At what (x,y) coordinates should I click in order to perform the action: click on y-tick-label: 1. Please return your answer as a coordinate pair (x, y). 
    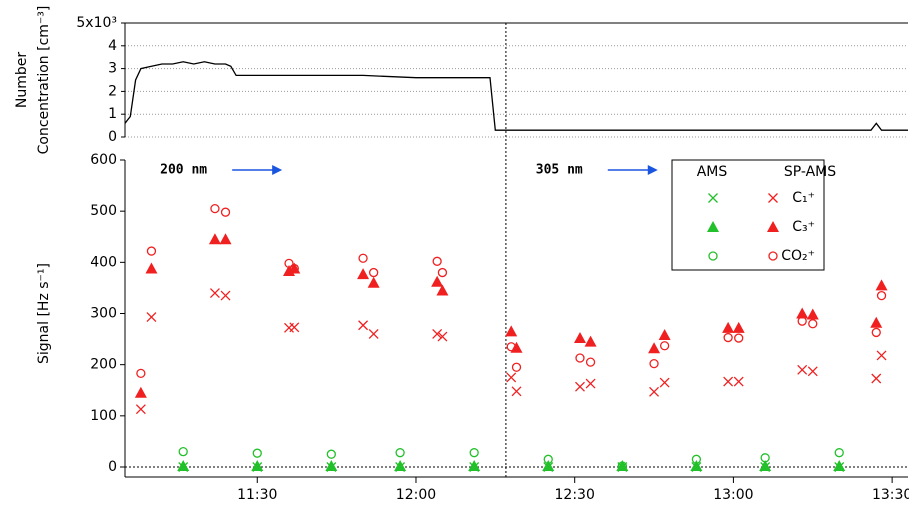
    Looking at the image, I should click on (112, 114).